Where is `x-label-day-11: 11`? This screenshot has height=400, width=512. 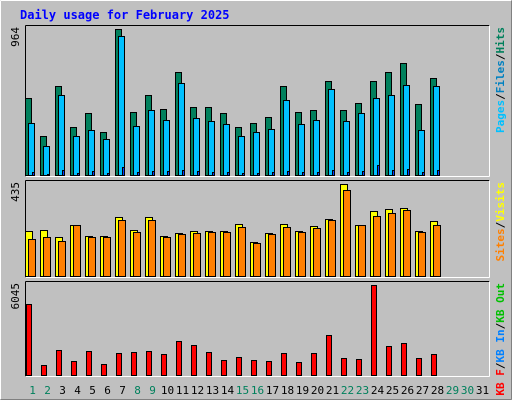 x-label-day-11: 11 is located at coordinates (182, 390).